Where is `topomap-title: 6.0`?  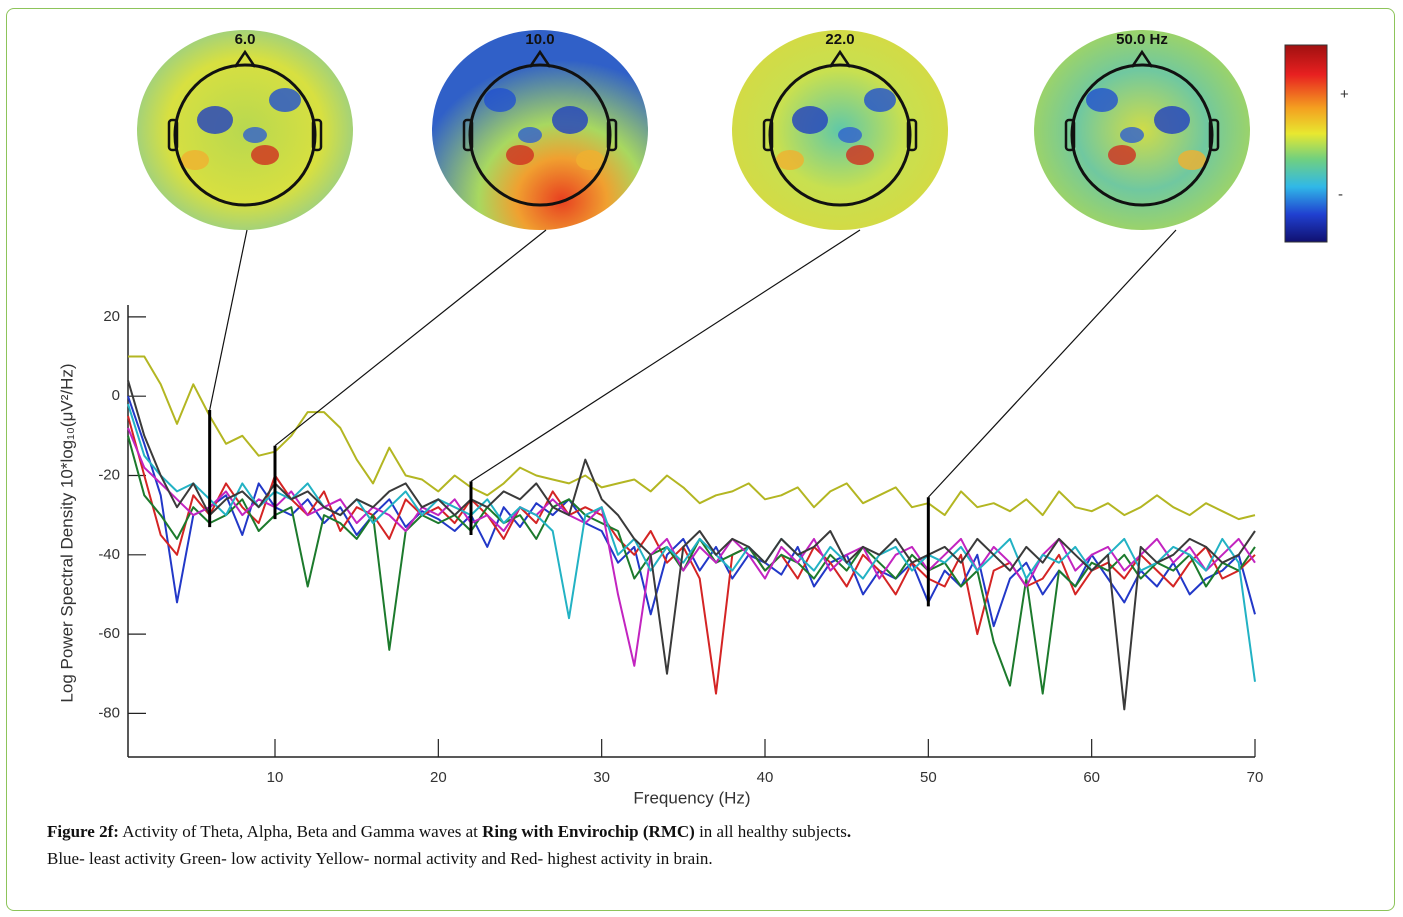
topomap-title: 6.0 is located at coordinates (245, 39).